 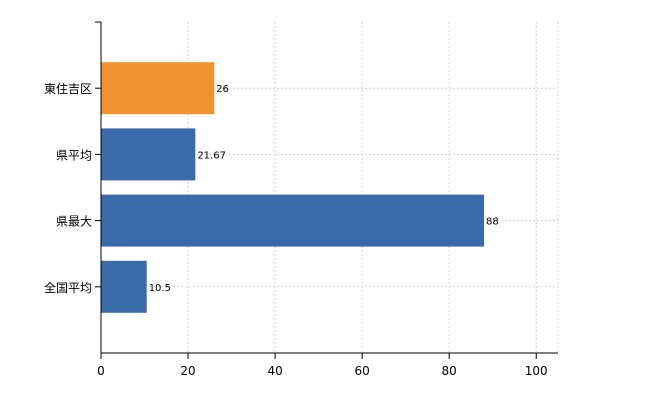 I want to click on y-tick-label: 県平均, so click(x=74, y=155).